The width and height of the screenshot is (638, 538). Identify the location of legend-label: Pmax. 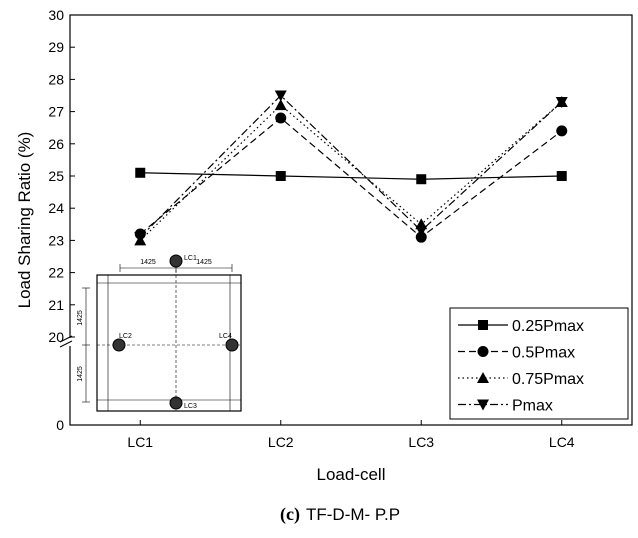
(532, 406).